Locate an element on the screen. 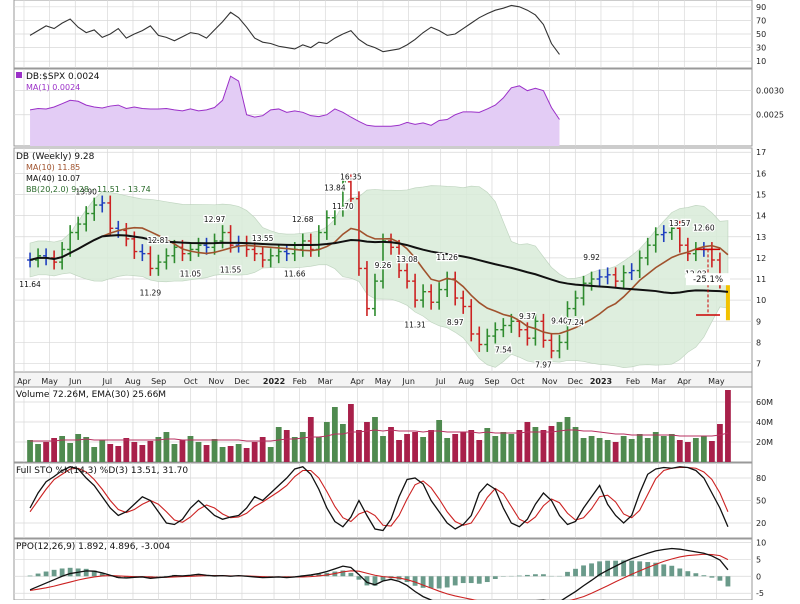 Image resolution: width=800 pixels, height=604 pixels. y-tick-label-ppo: 0 is located at coordinates (758, 576).